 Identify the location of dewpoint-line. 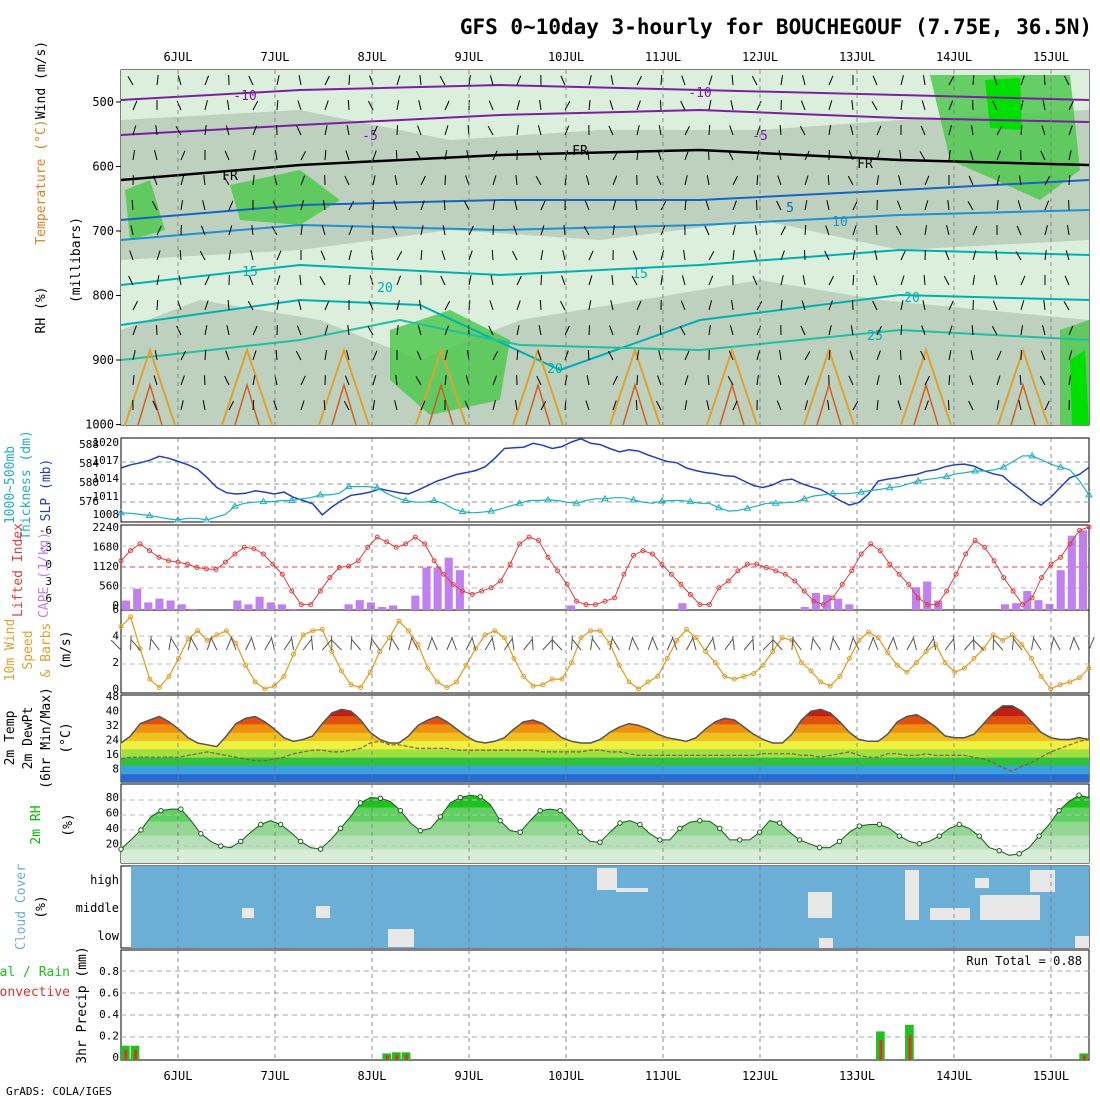
(605, 755).